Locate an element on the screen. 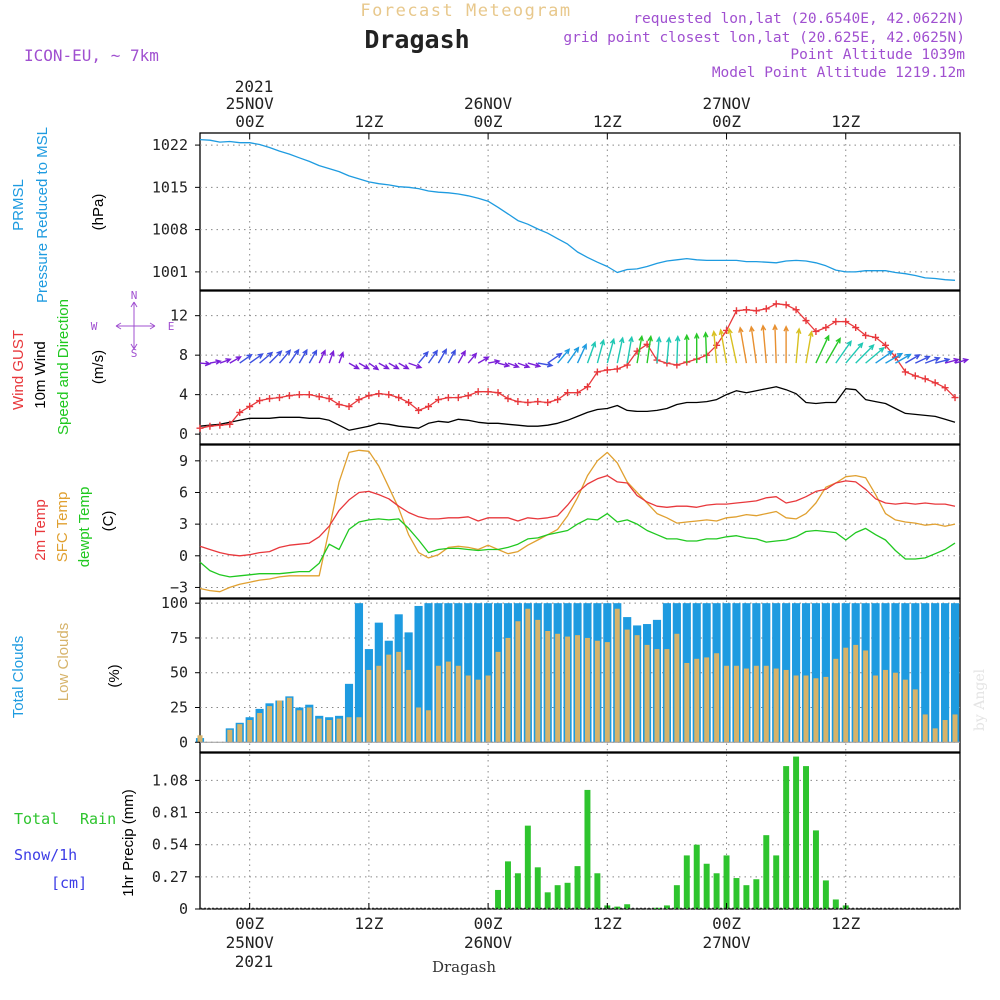  y-tick-label: 75 is located at coordinates (179, 638).